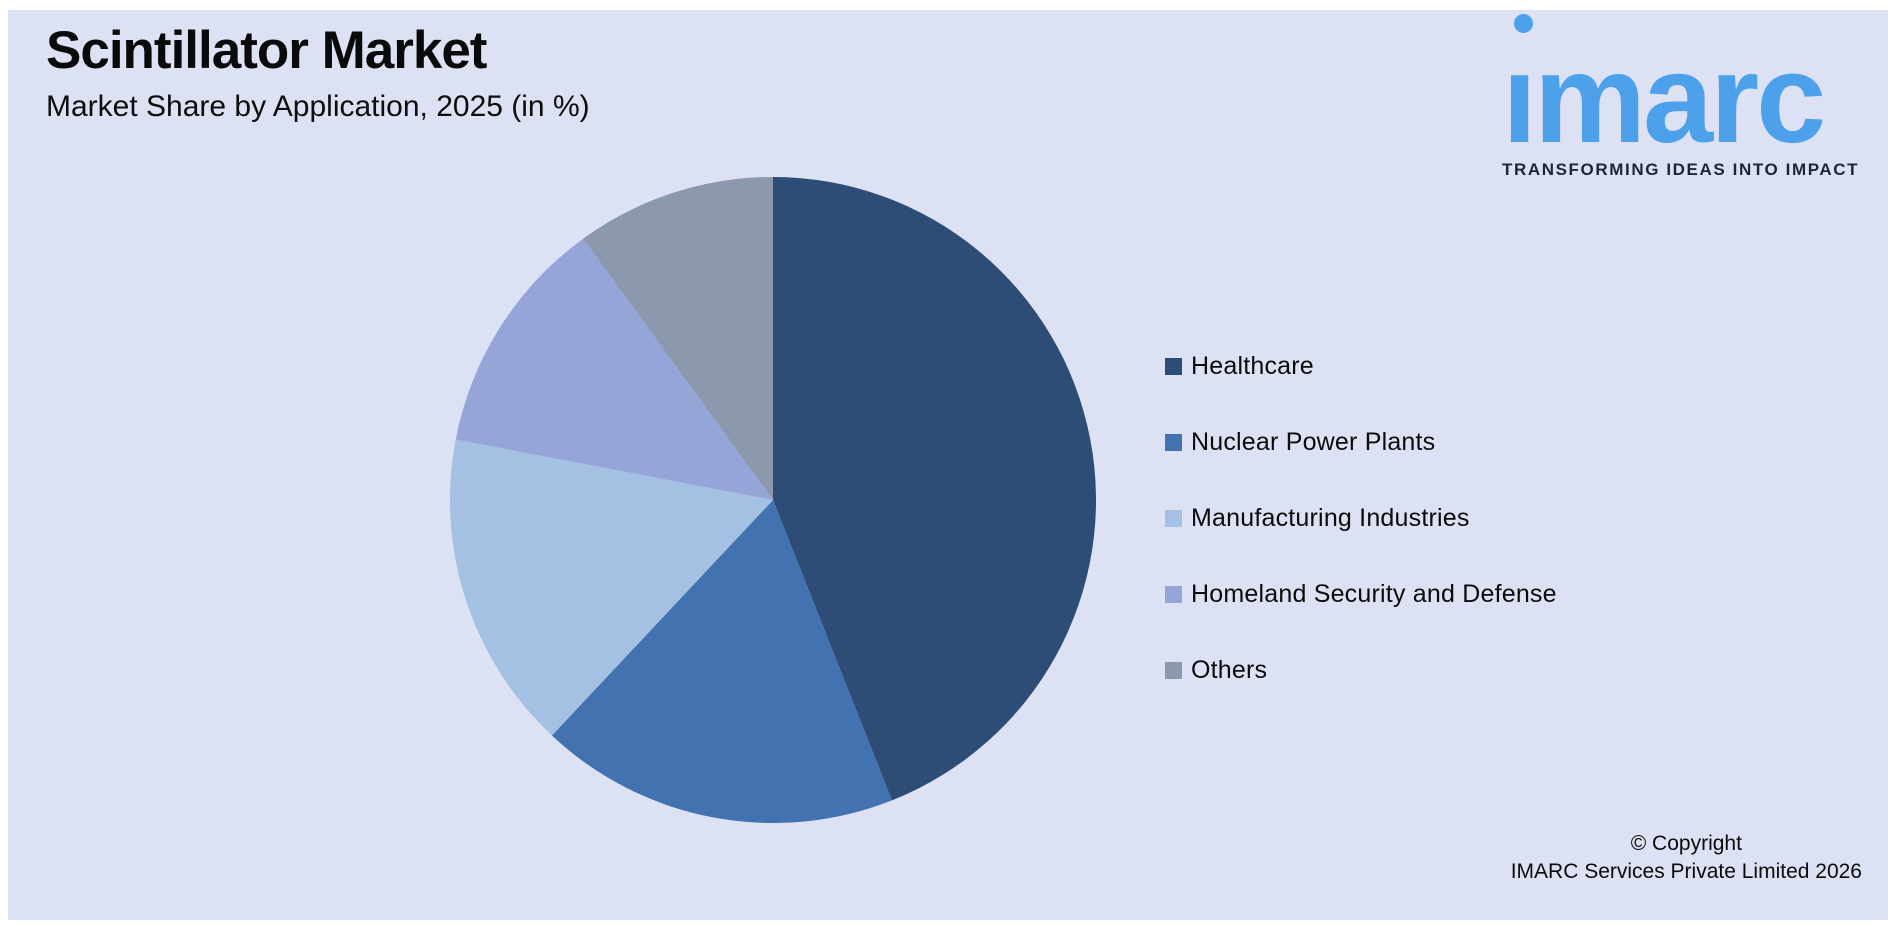 This screenshot has width=1896, height=926. Describe the element at coordinates (1686, 843) in the screenshot. I see `copyright-line1: © Copyright` at that location.